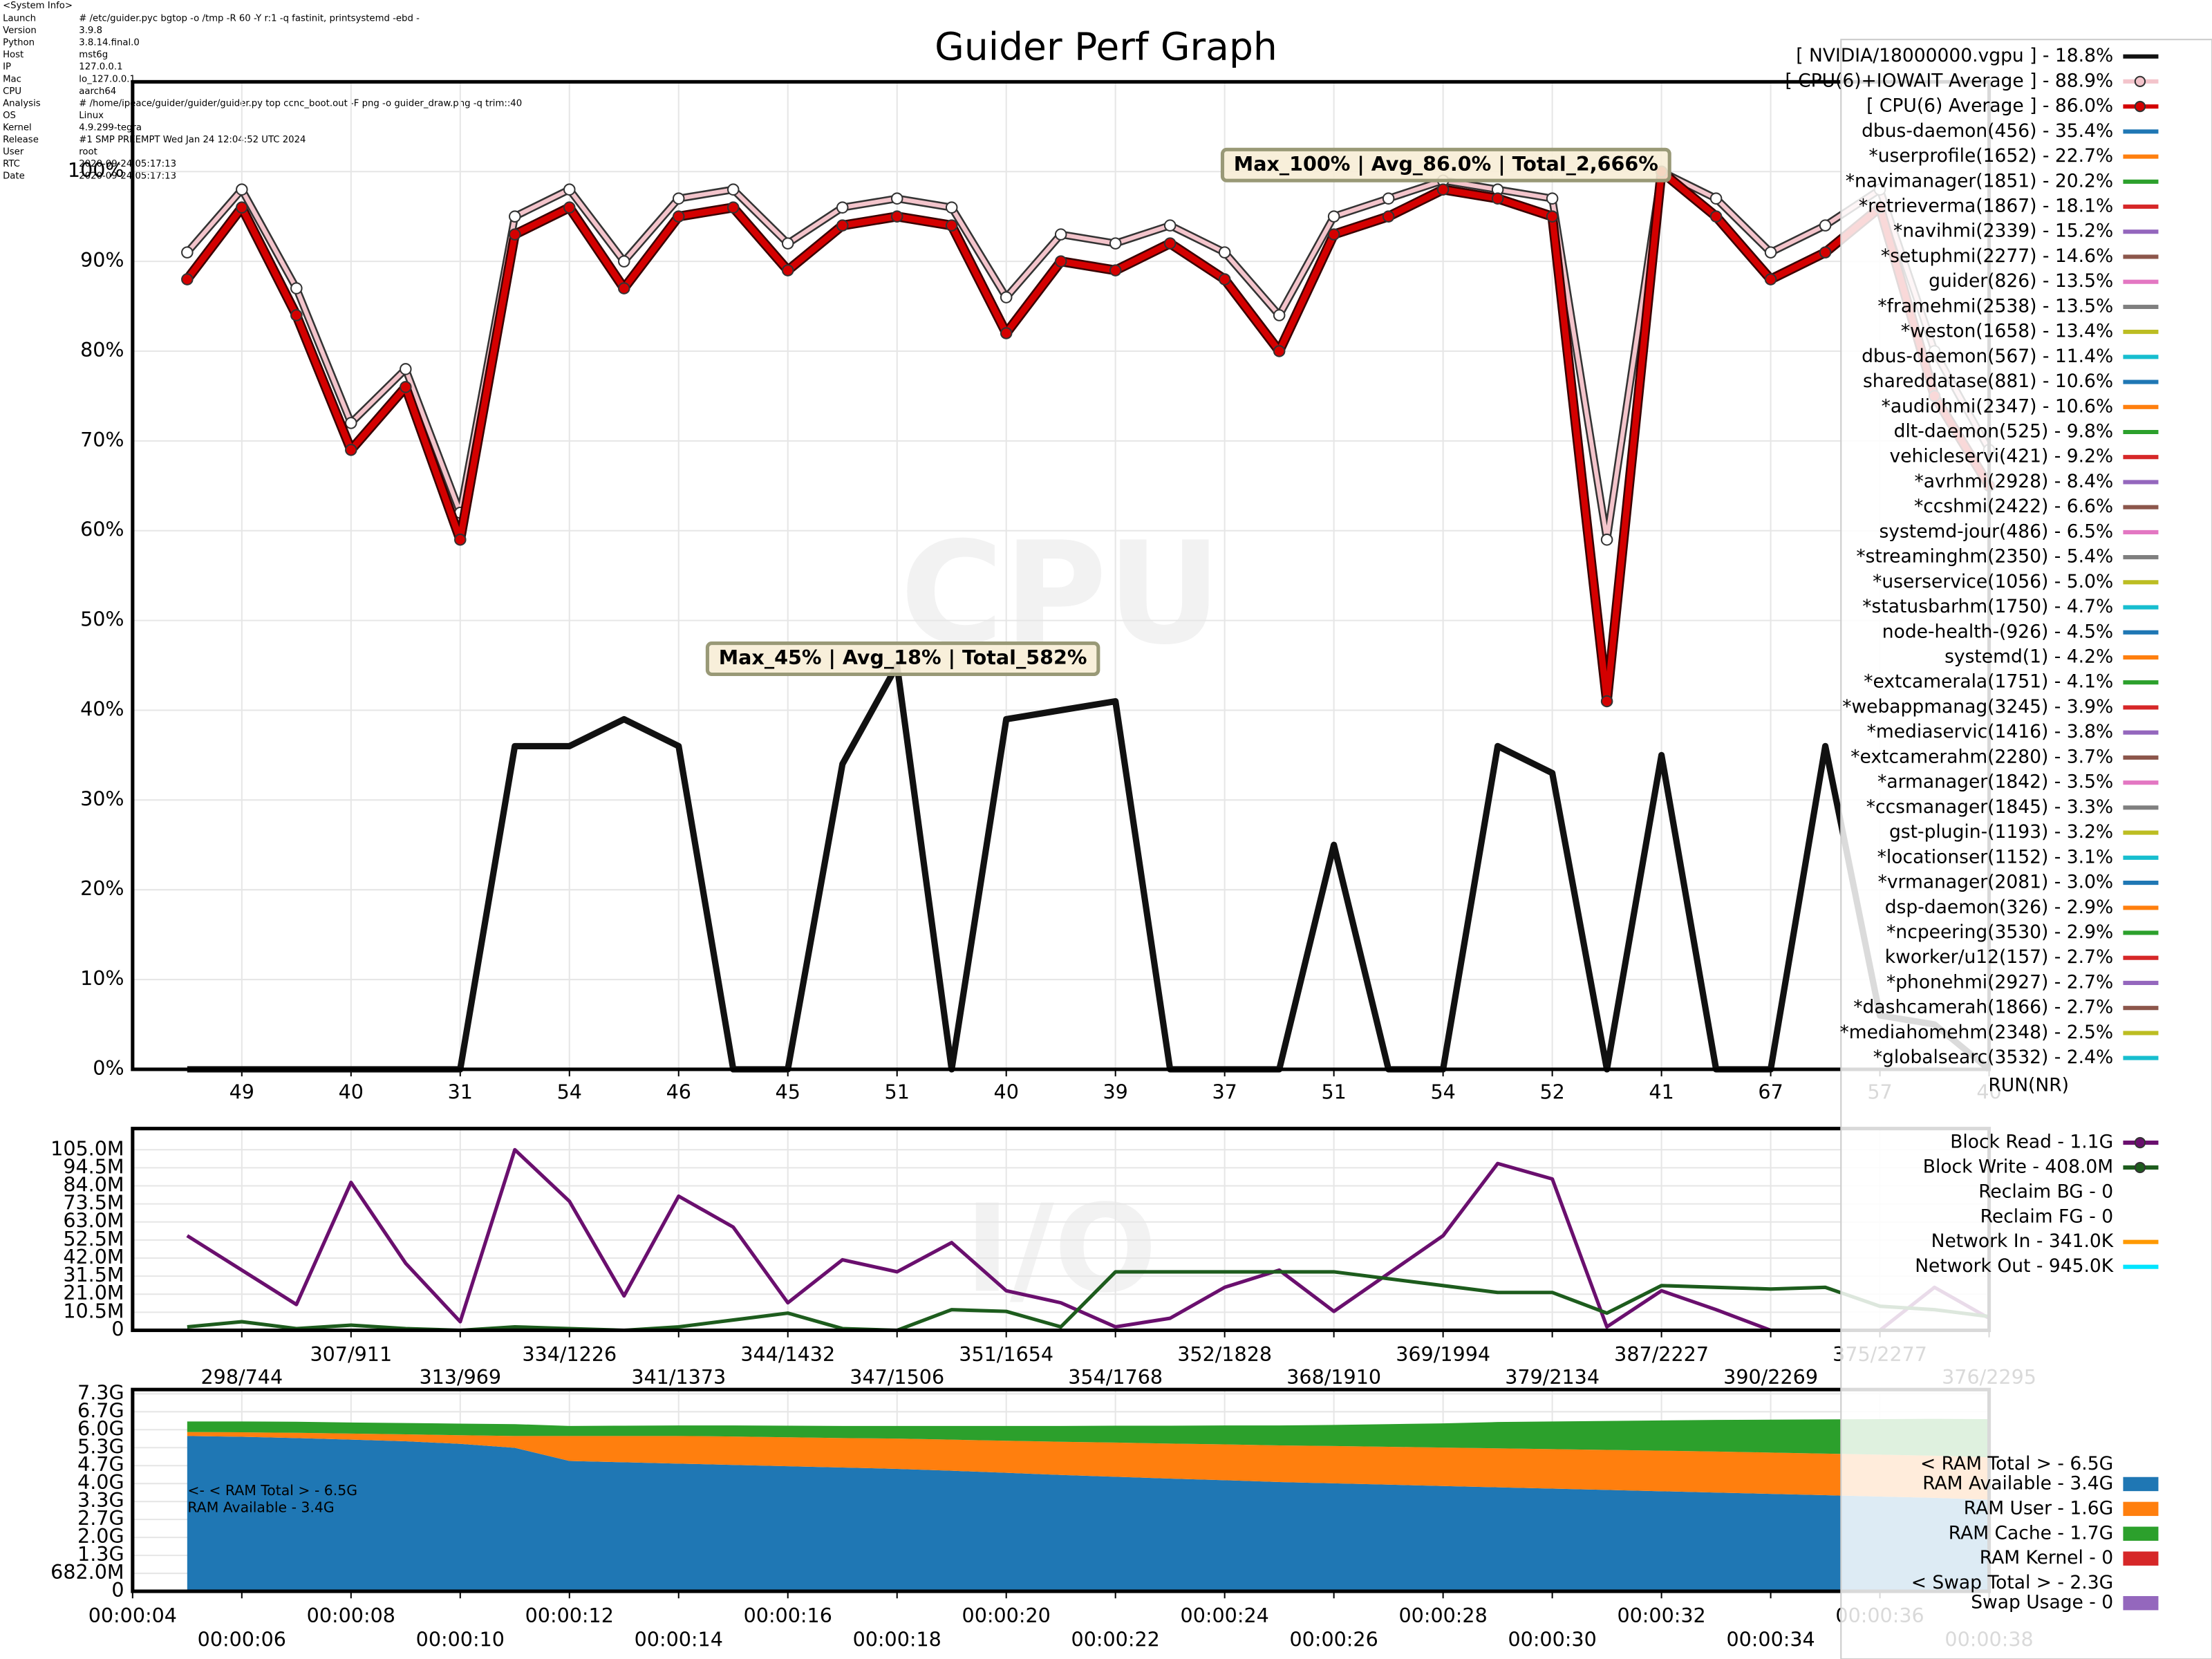  What do you see at coordinates (260, 1507) in the screenshot?
I see `annotation-text: RAM Available - 3.4G` at bounding box center [260, 1507].